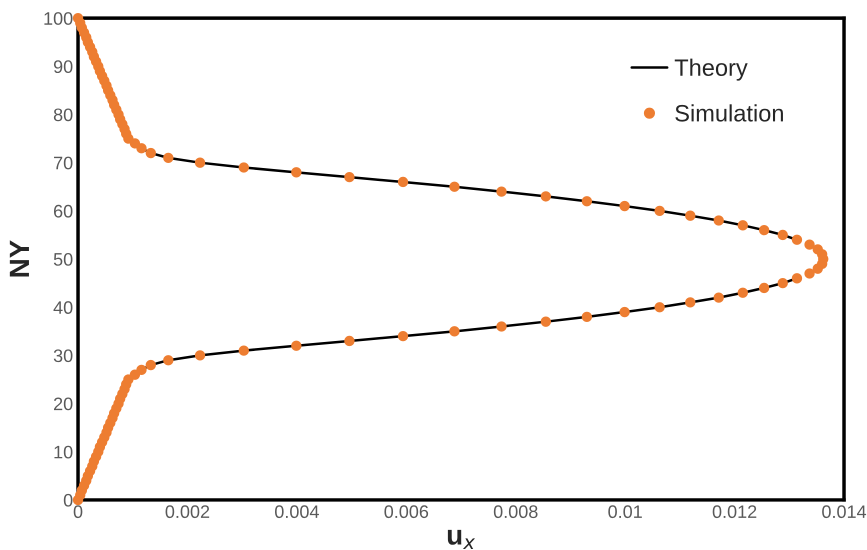  I want to click on y-tick-label: 20, so click(63, 404).